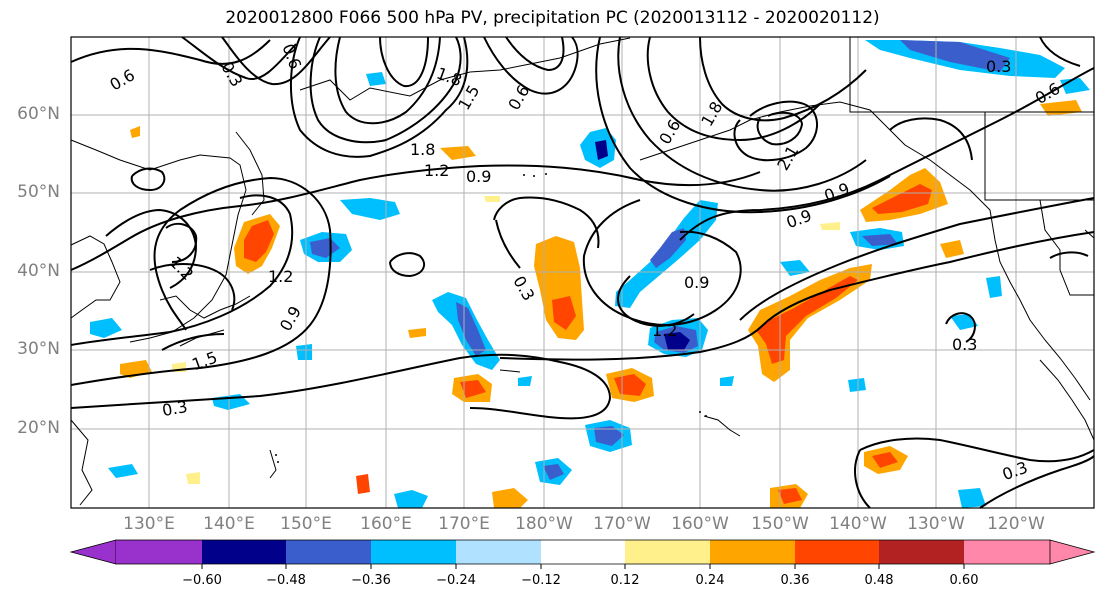  I want to click on colorbar-tick-label: 0.36, so click(795, 580).